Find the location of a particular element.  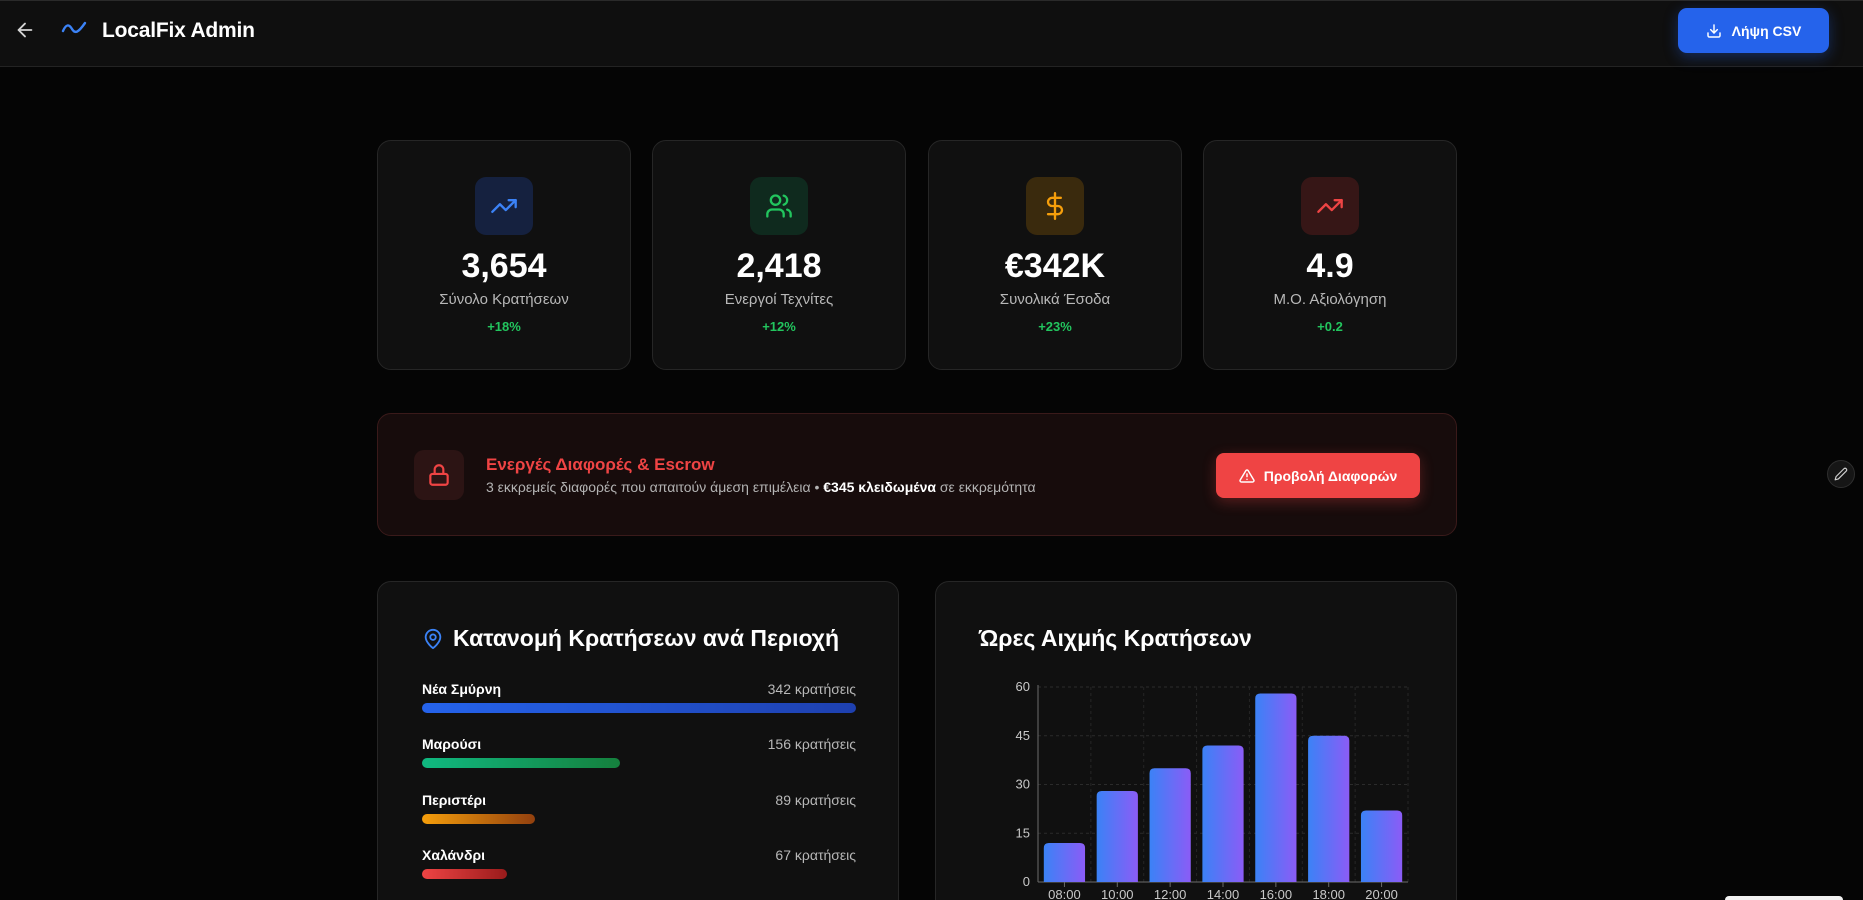

region-name: Περιστέρι is located at coordinates (454, 800).